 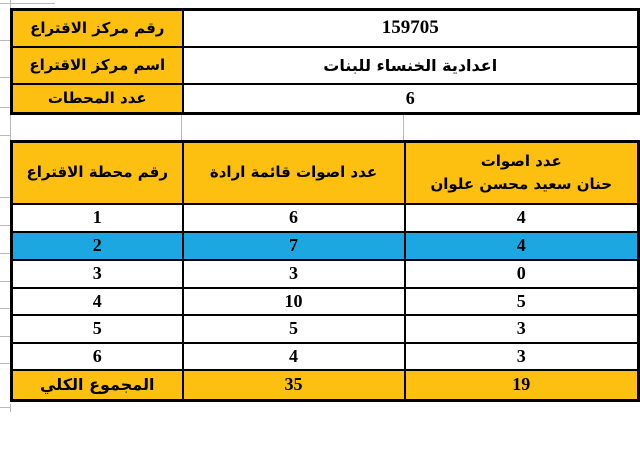 What do you see at coordinates (97, 245) in the screenshot?
I see `station-number-cell: 2` at bounding box center [97, 245].